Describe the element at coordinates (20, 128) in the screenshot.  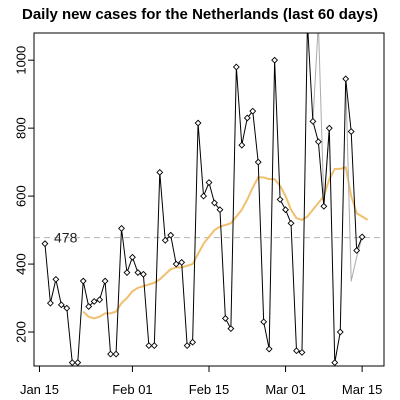
I see `y-tick-label: 800` at that location.